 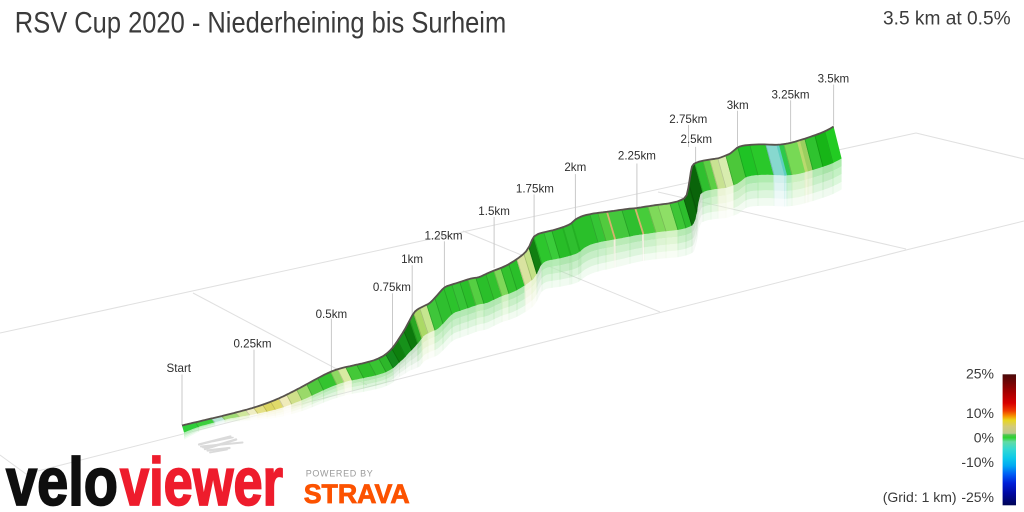 What do you see at coordinates (535, 189) in the screenshot?
I see `svg-text: 1.75km` at bounding box center [535, 189].